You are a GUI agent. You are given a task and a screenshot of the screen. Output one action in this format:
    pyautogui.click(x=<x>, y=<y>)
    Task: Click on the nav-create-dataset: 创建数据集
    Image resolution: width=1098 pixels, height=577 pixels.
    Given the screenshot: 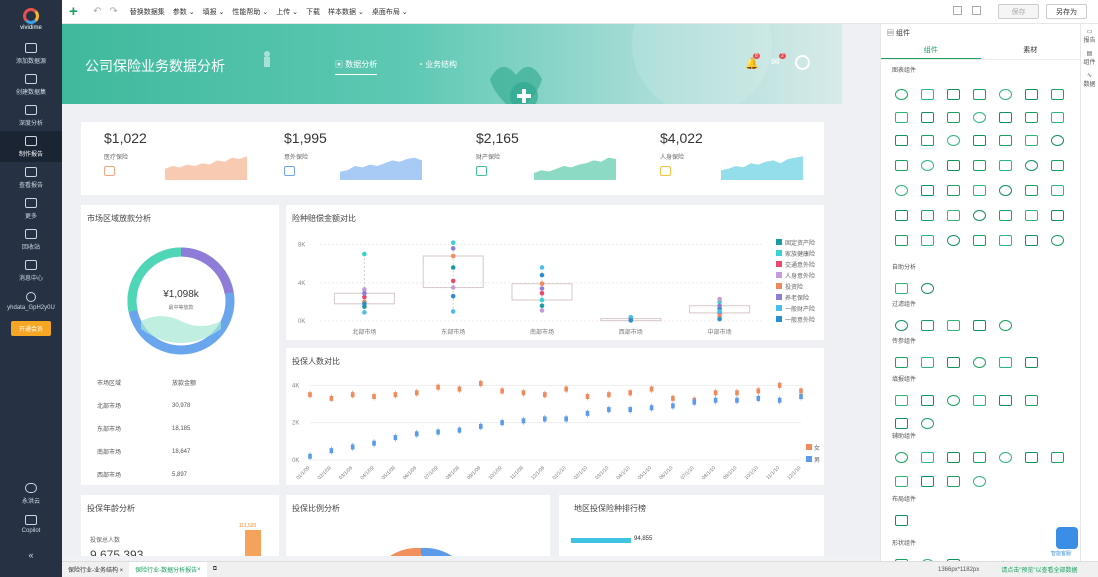 What is the action you would take?
    pyautogui.click(x=31, y=84)
    